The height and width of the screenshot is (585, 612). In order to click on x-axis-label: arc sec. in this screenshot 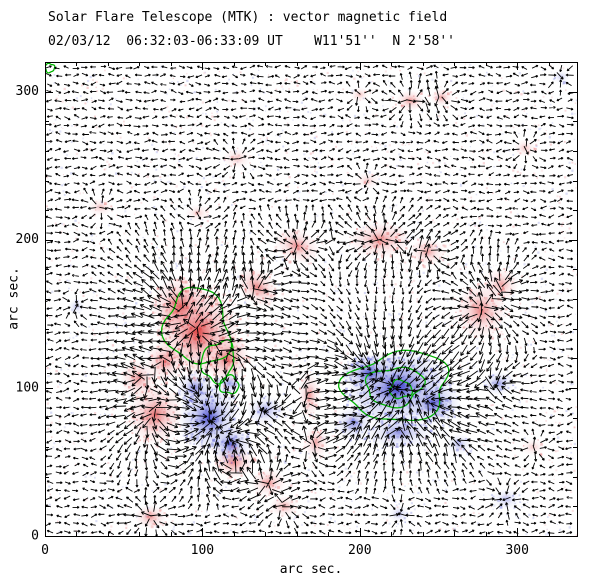, I will do `click(311, 569)`.